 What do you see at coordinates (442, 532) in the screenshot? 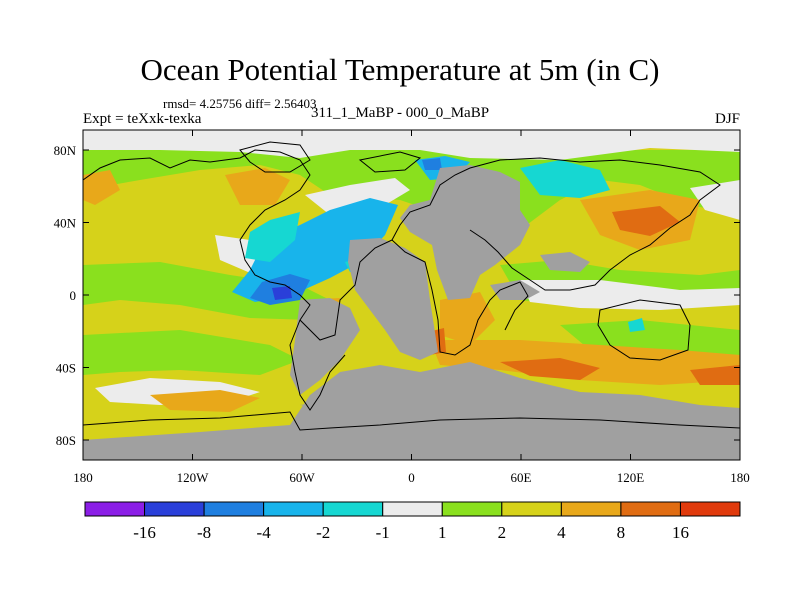
I see `colorbar-label: 1` at bounding box center [442, 532].